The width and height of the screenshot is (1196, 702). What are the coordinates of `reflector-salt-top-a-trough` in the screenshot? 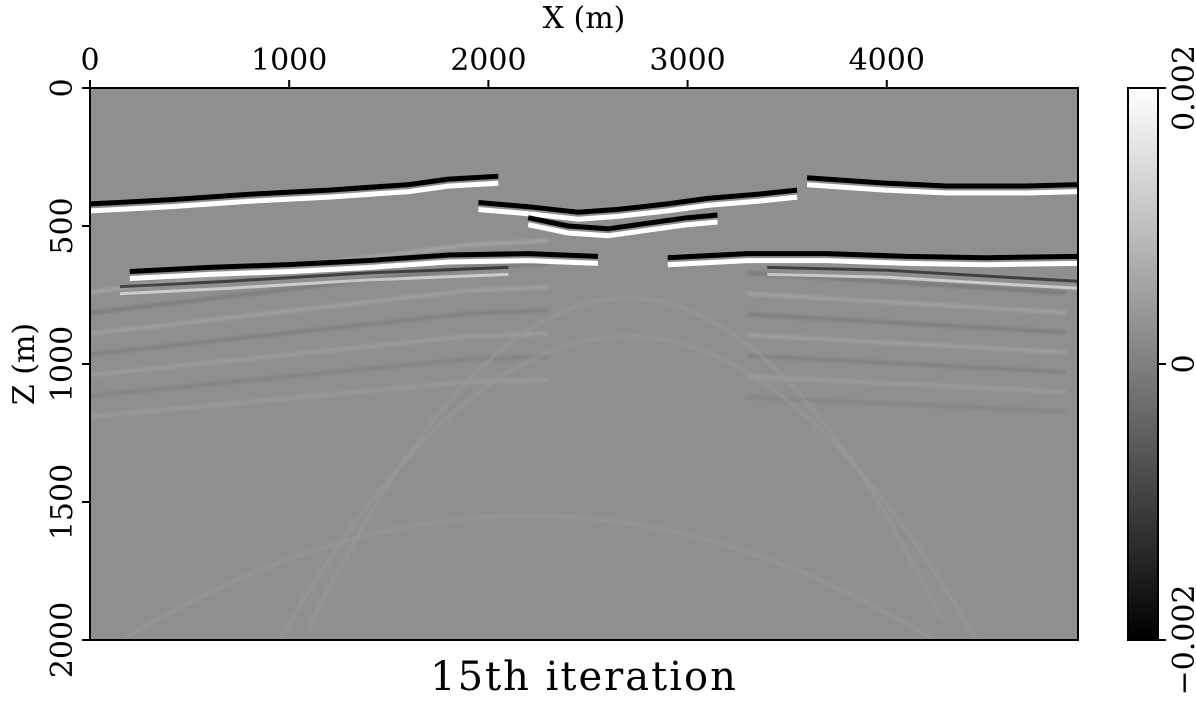 It's located at (638, 201).